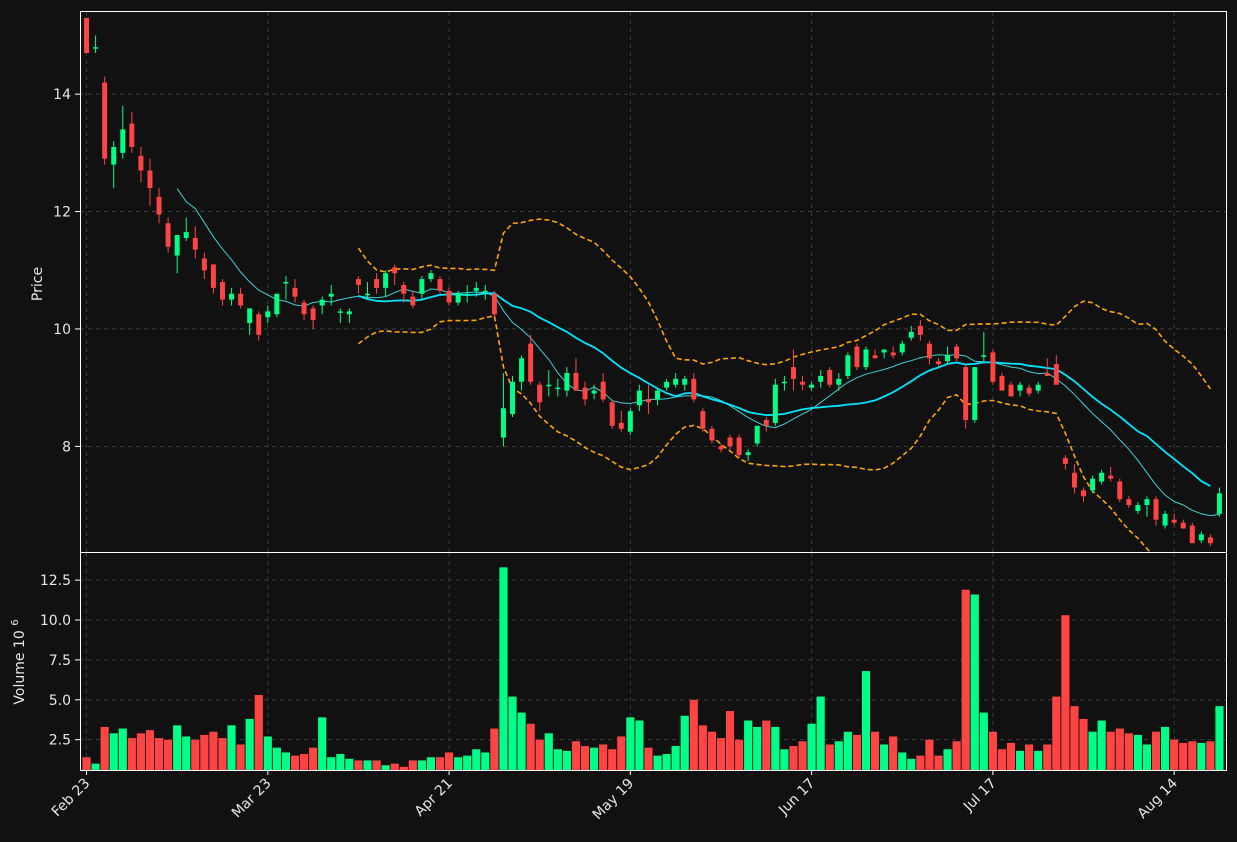 The image size is (1237, 842). What do you see at coordinates (66, 447) in the screenshot?
I see `price-tick-label-0: 8` at bounding box center [66, 447].